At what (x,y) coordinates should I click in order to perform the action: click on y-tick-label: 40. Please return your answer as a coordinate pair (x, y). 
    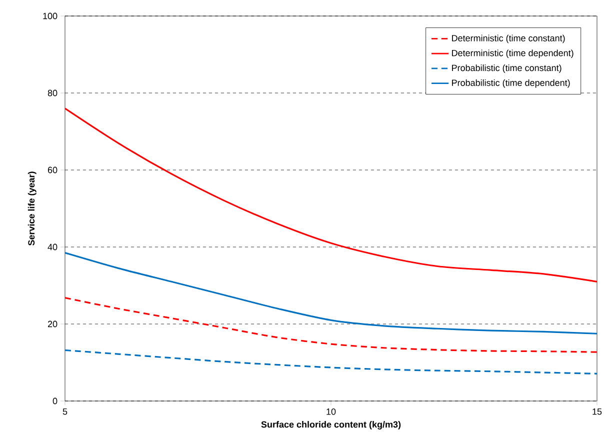
    Looking at the image, I should click on (53, 247).